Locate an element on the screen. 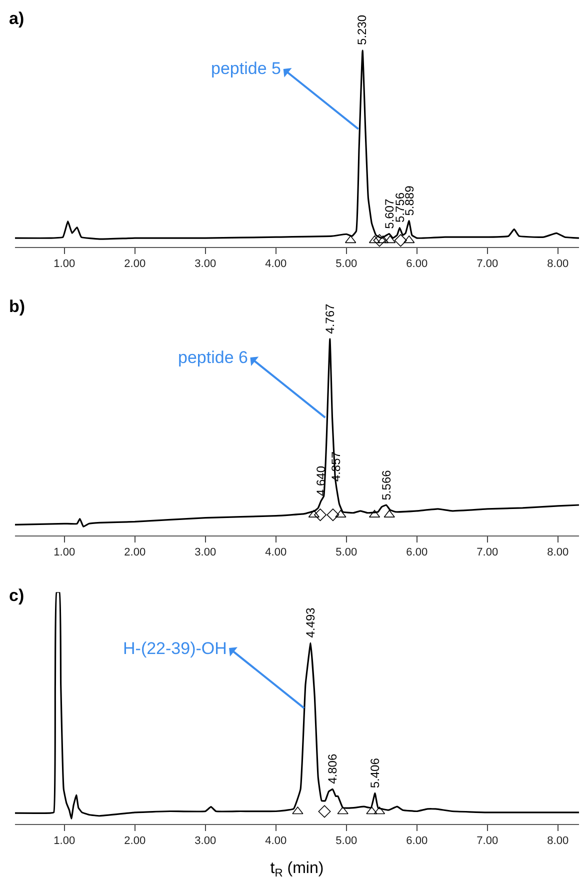 The width and height of the screenshot is (587, 881). annotation: 4.493 is located at coordinates (311, 622).